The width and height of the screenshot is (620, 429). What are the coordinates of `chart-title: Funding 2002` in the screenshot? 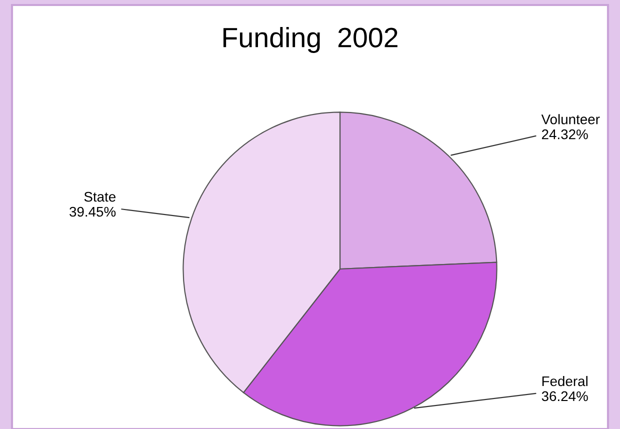 It's located at (310, 40).